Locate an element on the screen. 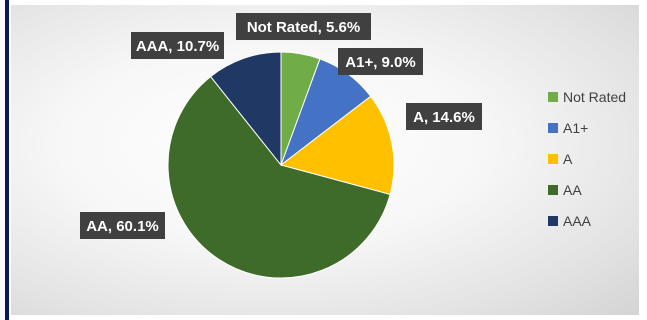 The height and width of the screenshot is (320, 647). data-label-a: A, 14.6% is located at coordinates (444, 116).